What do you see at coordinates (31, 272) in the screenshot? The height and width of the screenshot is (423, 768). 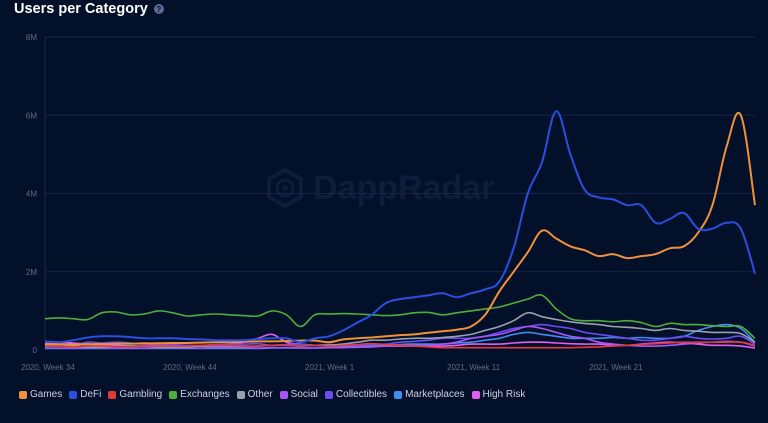 I see `y-tick-label: 2M` at bounding box center [31, 272].